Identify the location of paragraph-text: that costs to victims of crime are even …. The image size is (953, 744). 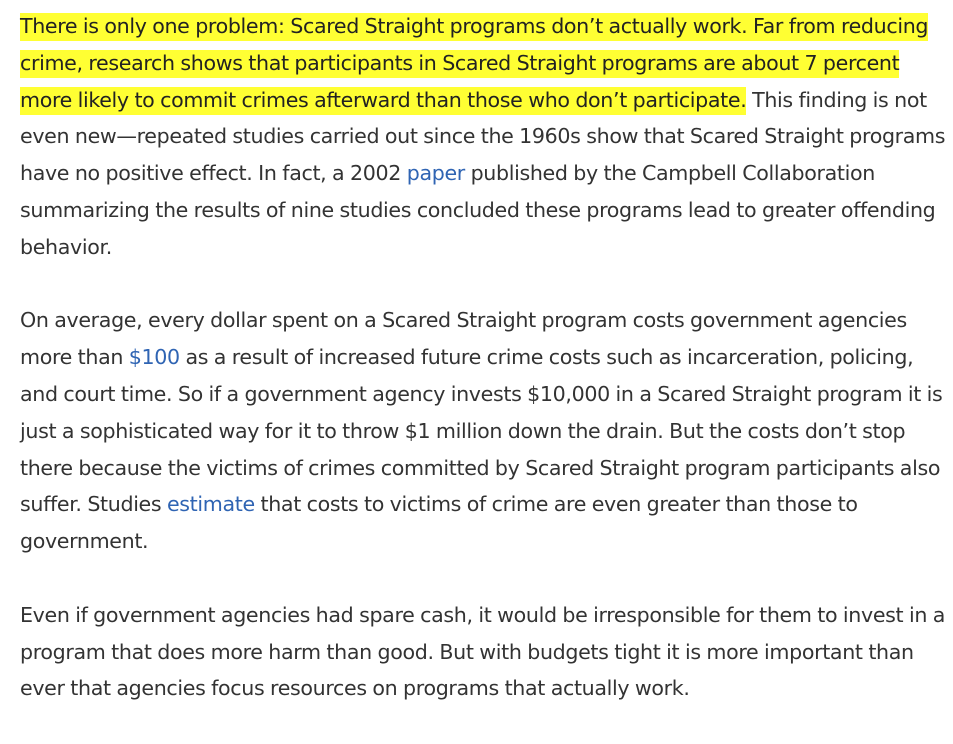
(439, 523).